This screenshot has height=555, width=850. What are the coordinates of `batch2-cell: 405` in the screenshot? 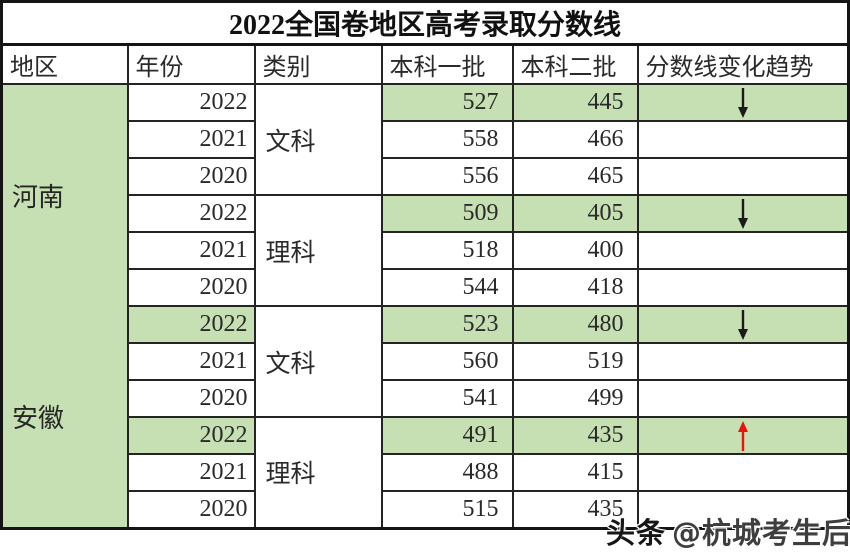 It's located at (575, 213).